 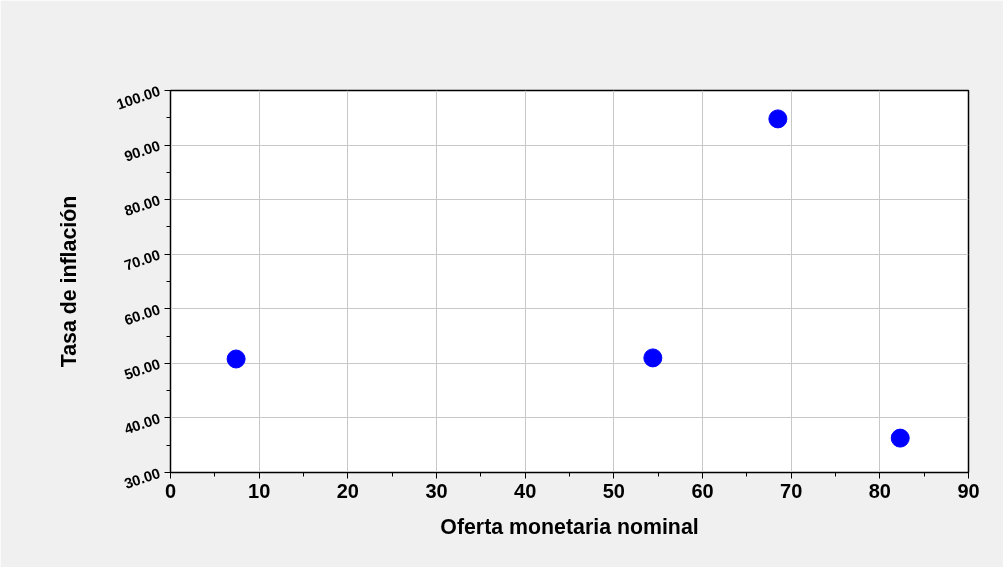 I want to click on y-tick-label: 70.00, so click(x=142, y=260).